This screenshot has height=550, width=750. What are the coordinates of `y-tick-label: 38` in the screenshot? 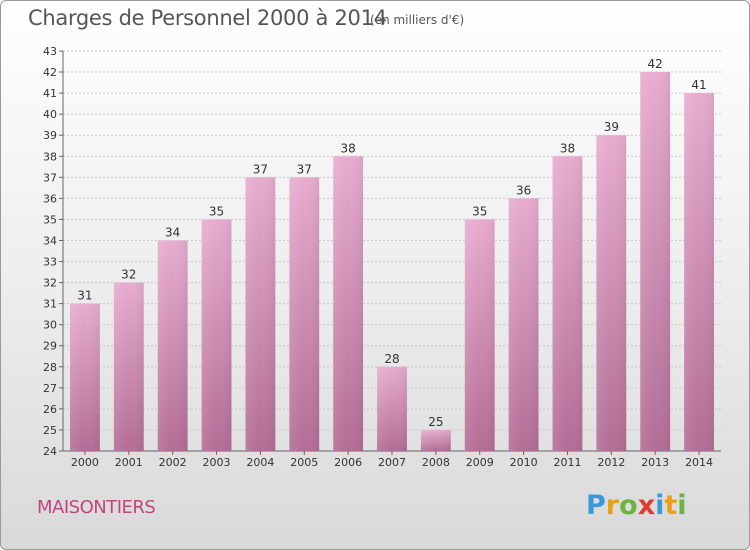 It's located at (50, 156).